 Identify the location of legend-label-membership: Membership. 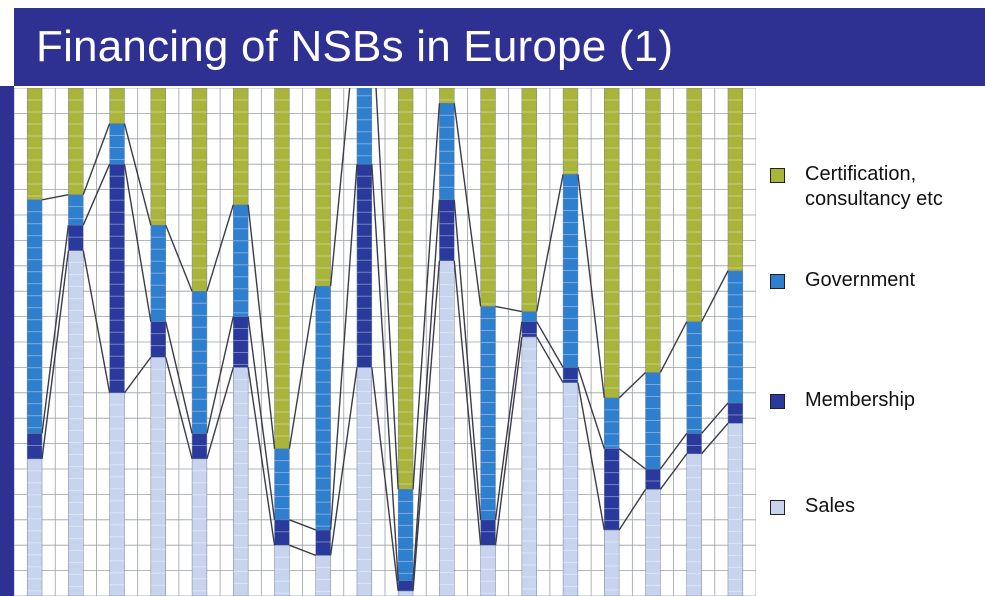
(860, 400).